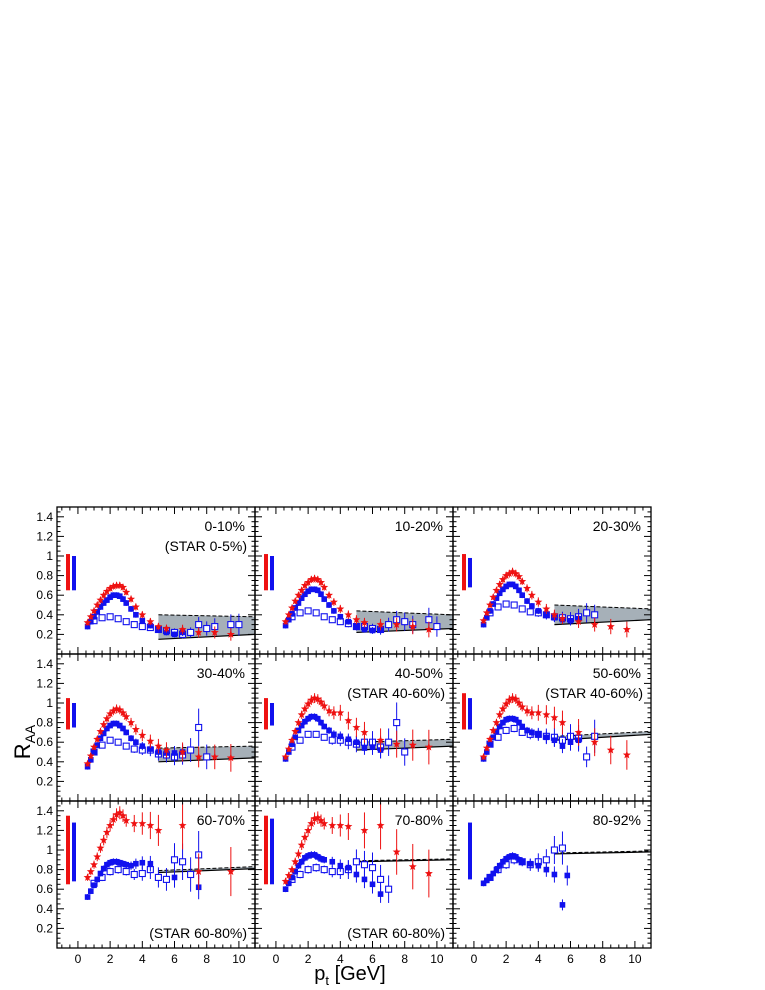 This screenshot has width=765, height=990. Describe the element at coordinates (44, 723) in the screenshot. I see `y-tick-label: 0.8` at that location.